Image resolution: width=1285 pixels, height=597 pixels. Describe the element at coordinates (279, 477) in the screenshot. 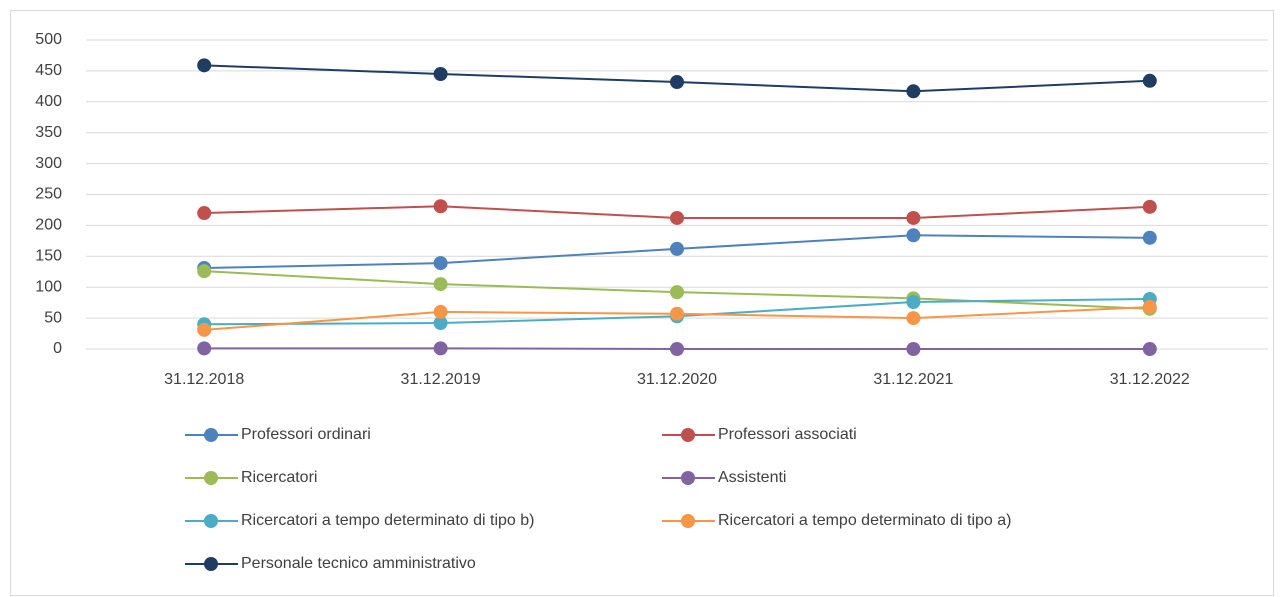

I see `legend-label: Ricercatori` at that location.